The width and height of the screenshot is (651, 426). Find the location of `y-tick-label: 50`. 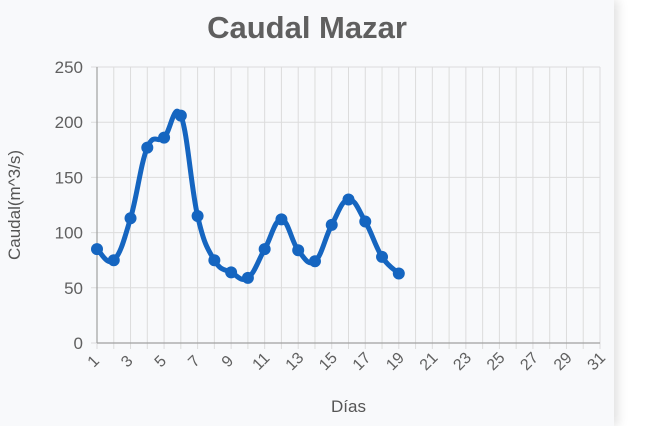

y-tick-label: 50 is located at coordinates (73, 288).